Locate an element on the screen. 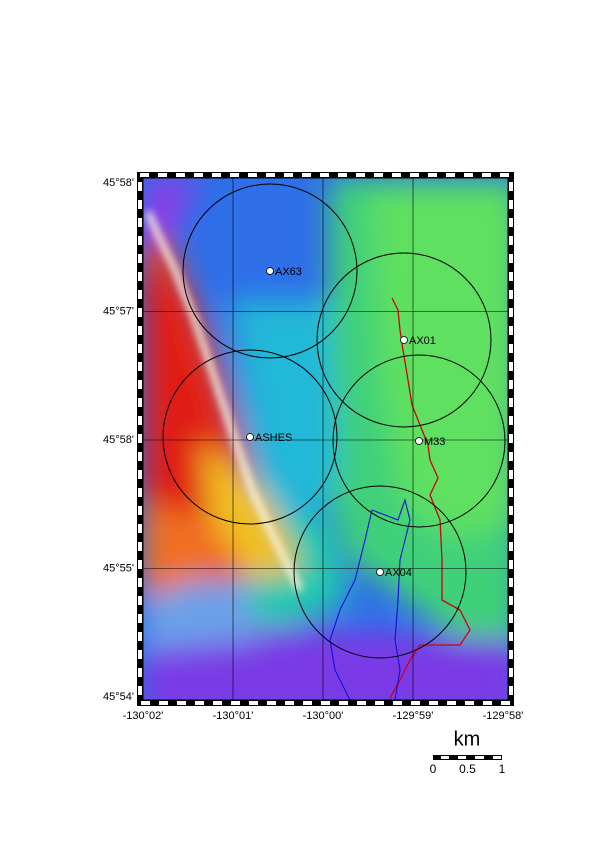 Image resolution: width=595 pixels, height=847 pixels. scale-tick: 0.5 is located at coordinates (467, 769).